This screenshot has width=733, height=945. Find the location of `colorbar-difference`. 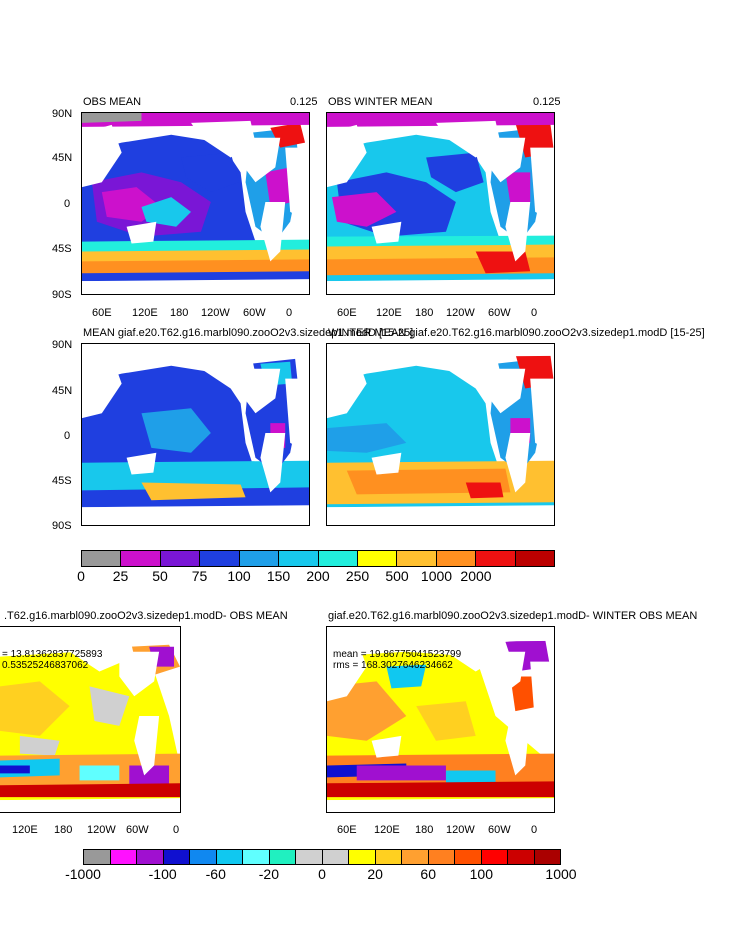

colorbar-difference is located at coordinates (322, 857).